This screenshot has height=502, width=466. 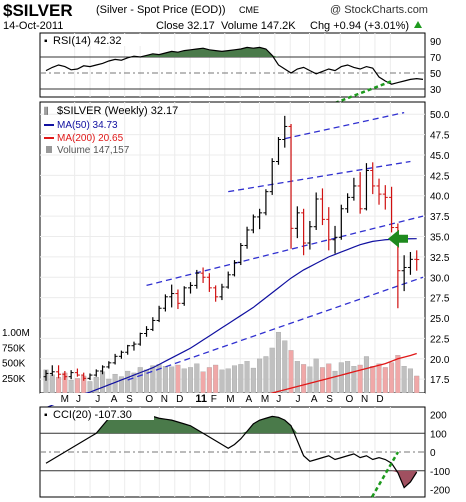 What do you see at coordinates (440, 380) in the screenshot?
I see `price-tick-label: 17.5` at bounding box center [440, 380].